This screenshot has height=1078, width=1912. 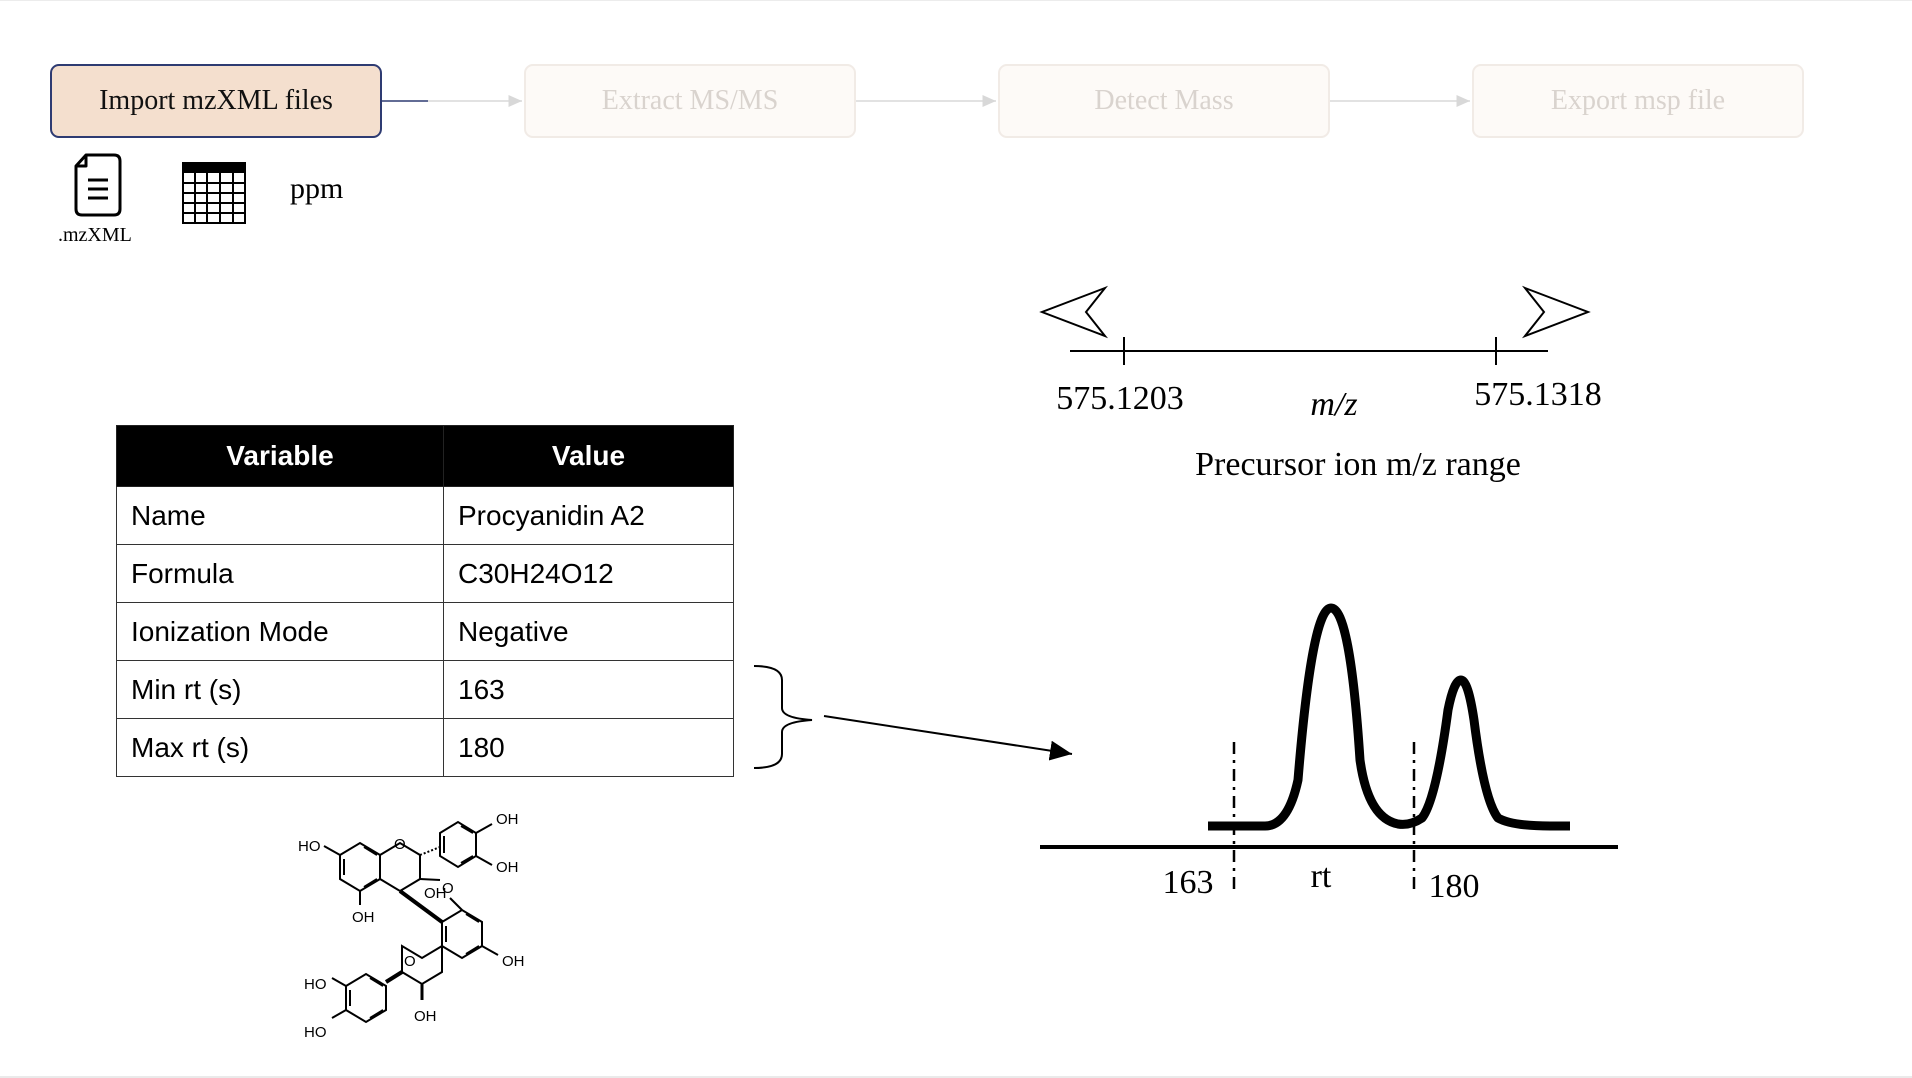 I want to click on document-icon, so click(x=98, y=185).